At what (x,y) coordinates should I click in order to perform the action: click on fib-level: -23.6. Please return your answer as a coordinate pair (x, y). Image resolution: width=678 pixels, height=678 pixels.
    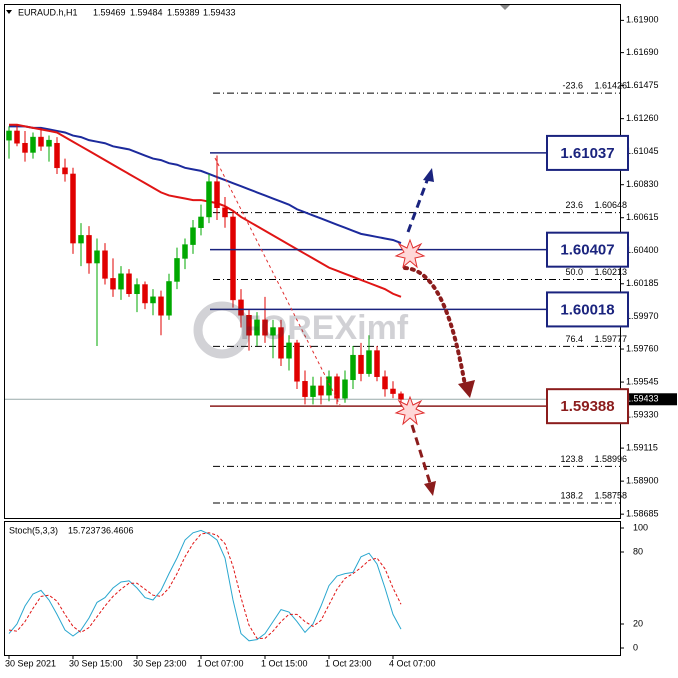
    Looking at the image, I should click on (572, 86).